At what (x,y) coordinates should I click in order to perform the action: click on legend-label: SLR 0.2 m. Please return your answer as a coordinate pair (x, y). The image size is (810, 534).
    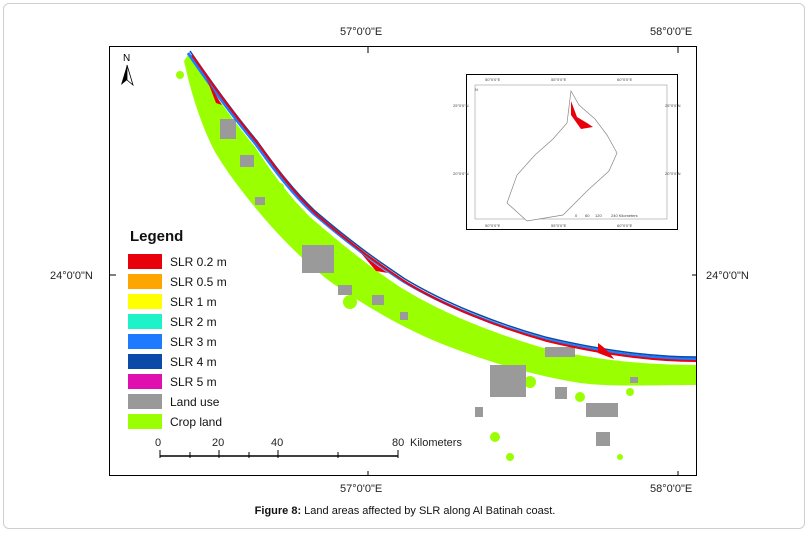
    Looking at the image, I should click on (198, 262).